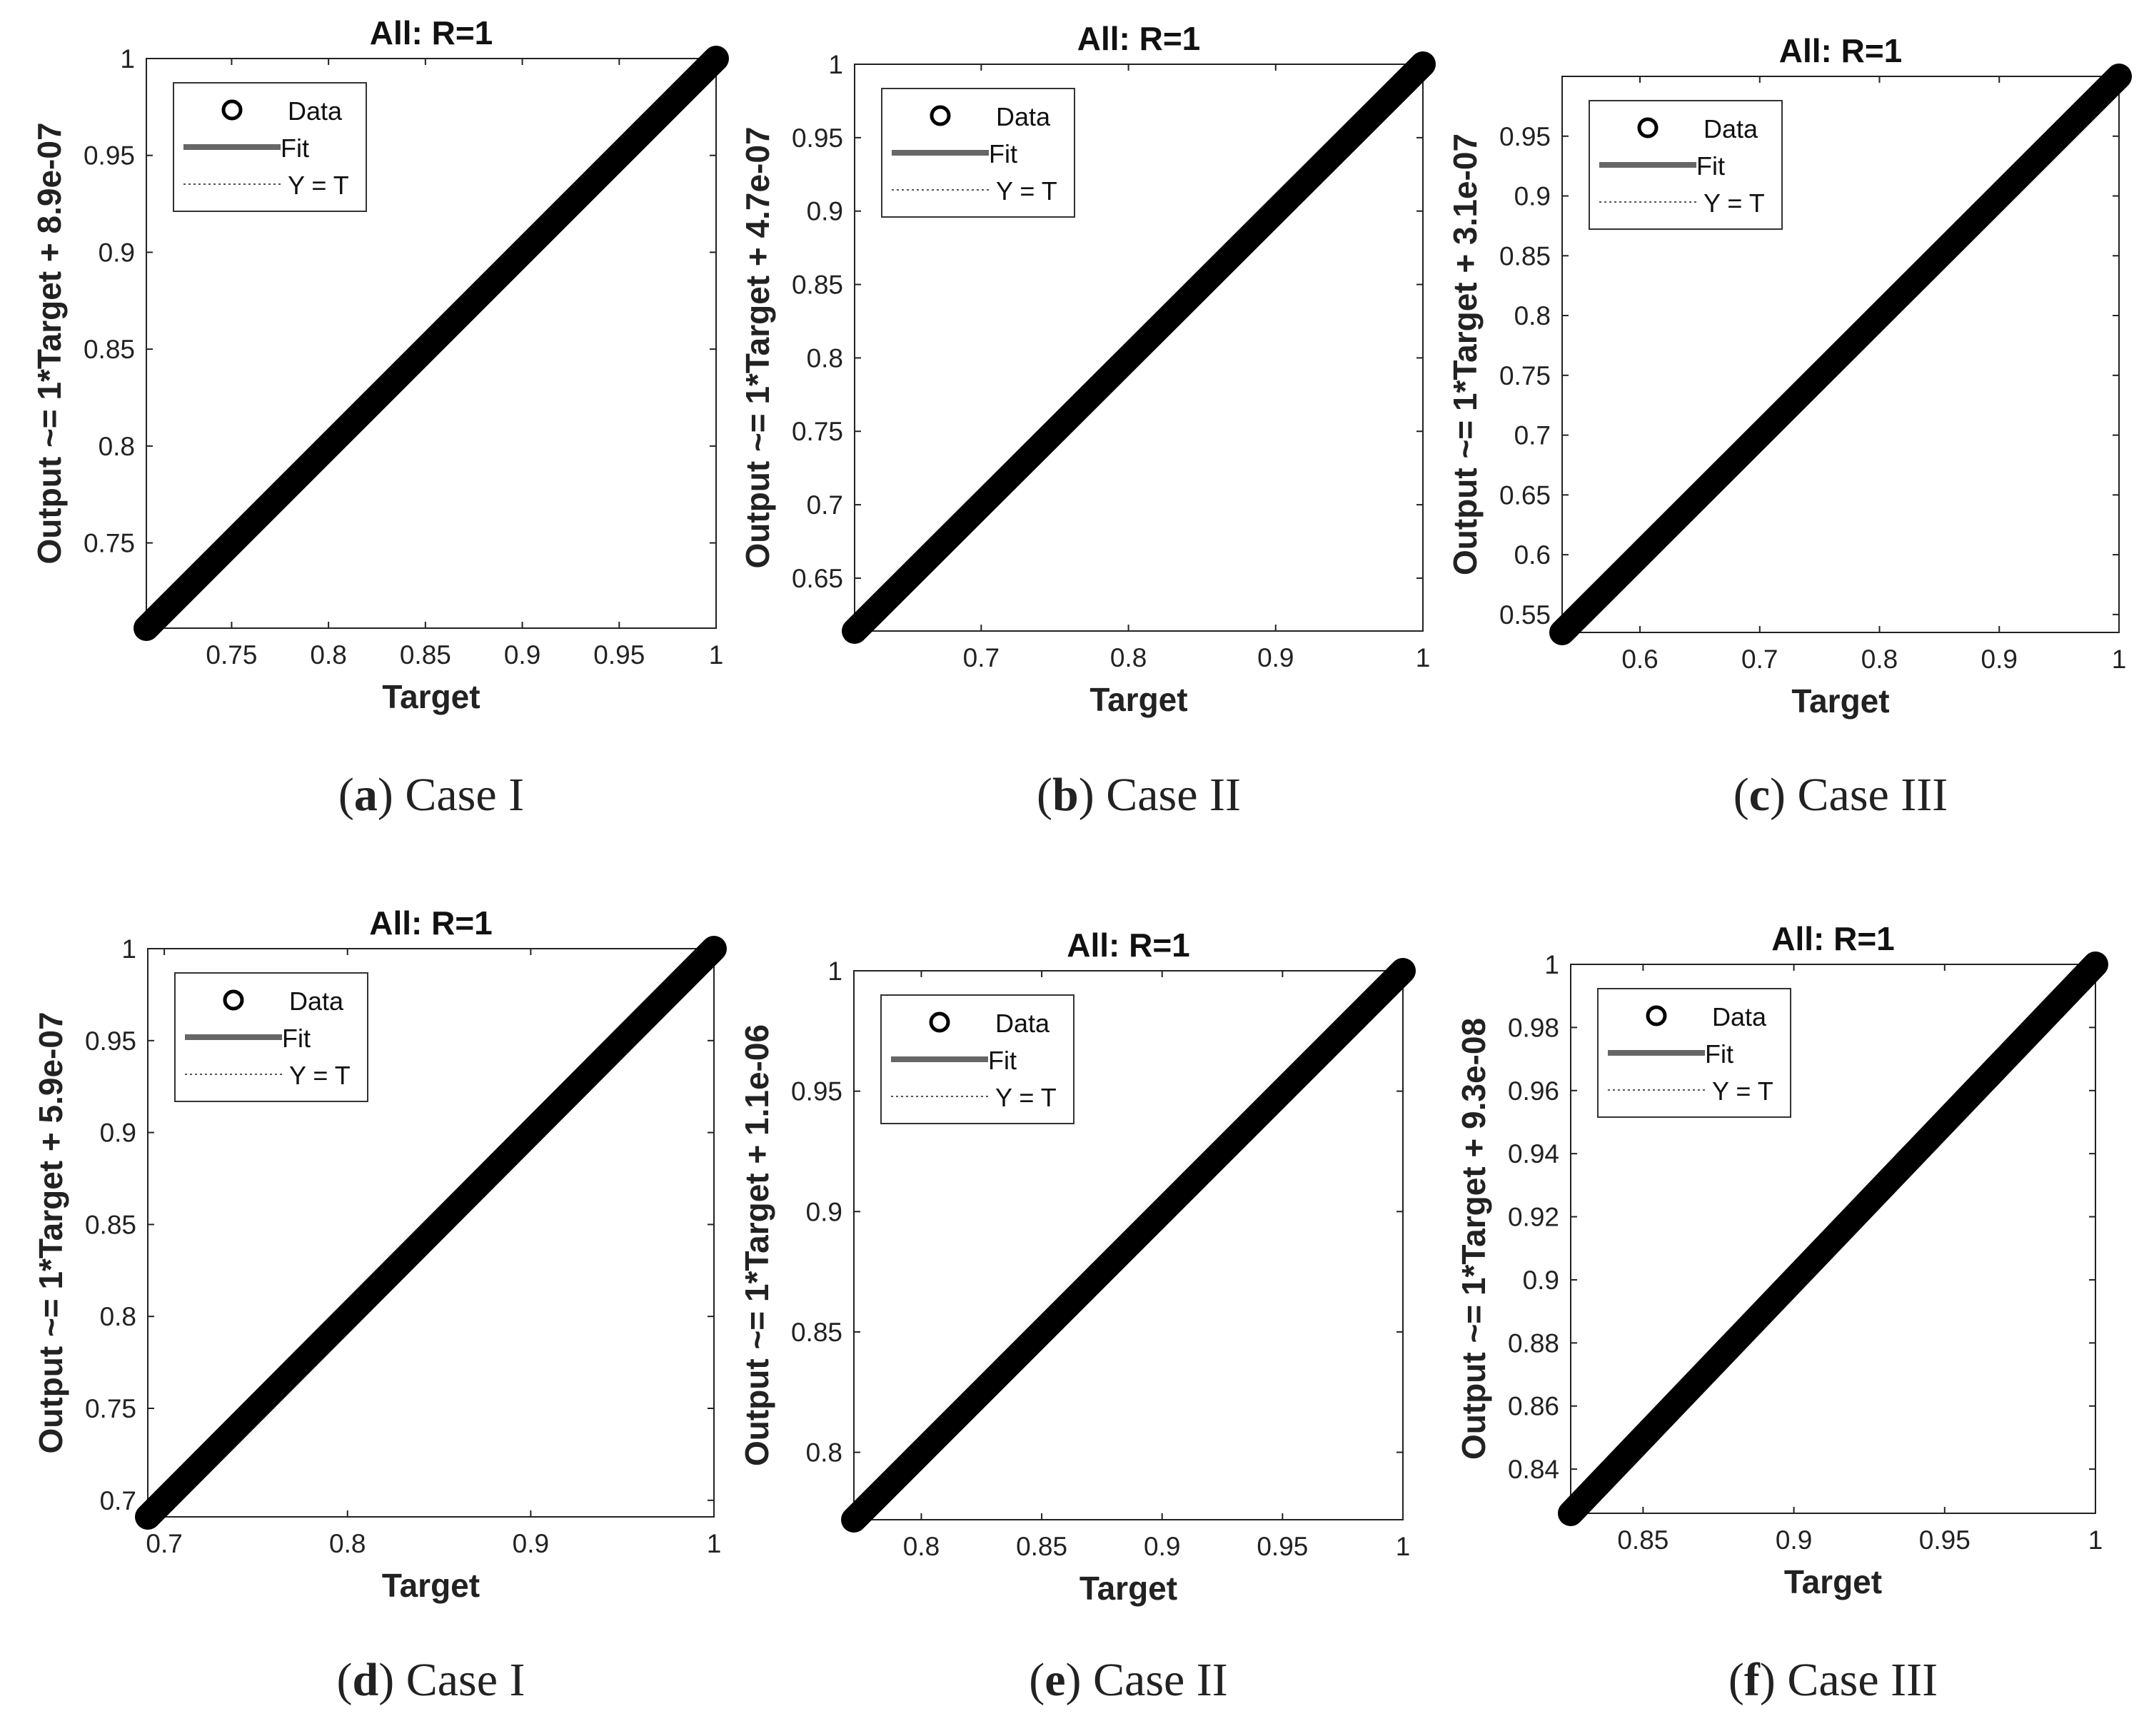 The image size is (2139, 1736). I want to click on panel-caption: (f) Case III, so click(1833, 1680).